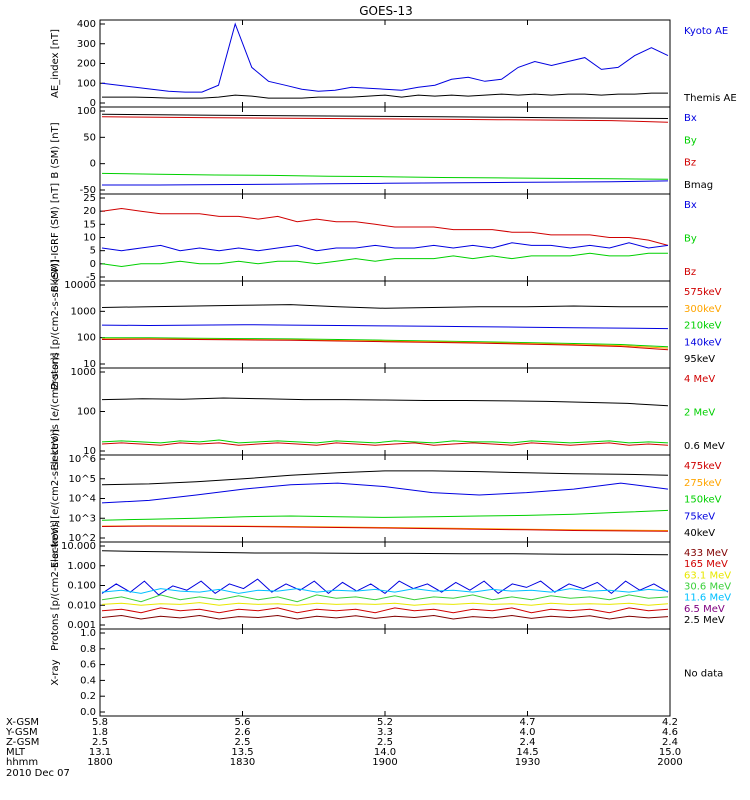 The image size is (750, 800). I want to click on legend-entry: 150keV, so click(703, 500).